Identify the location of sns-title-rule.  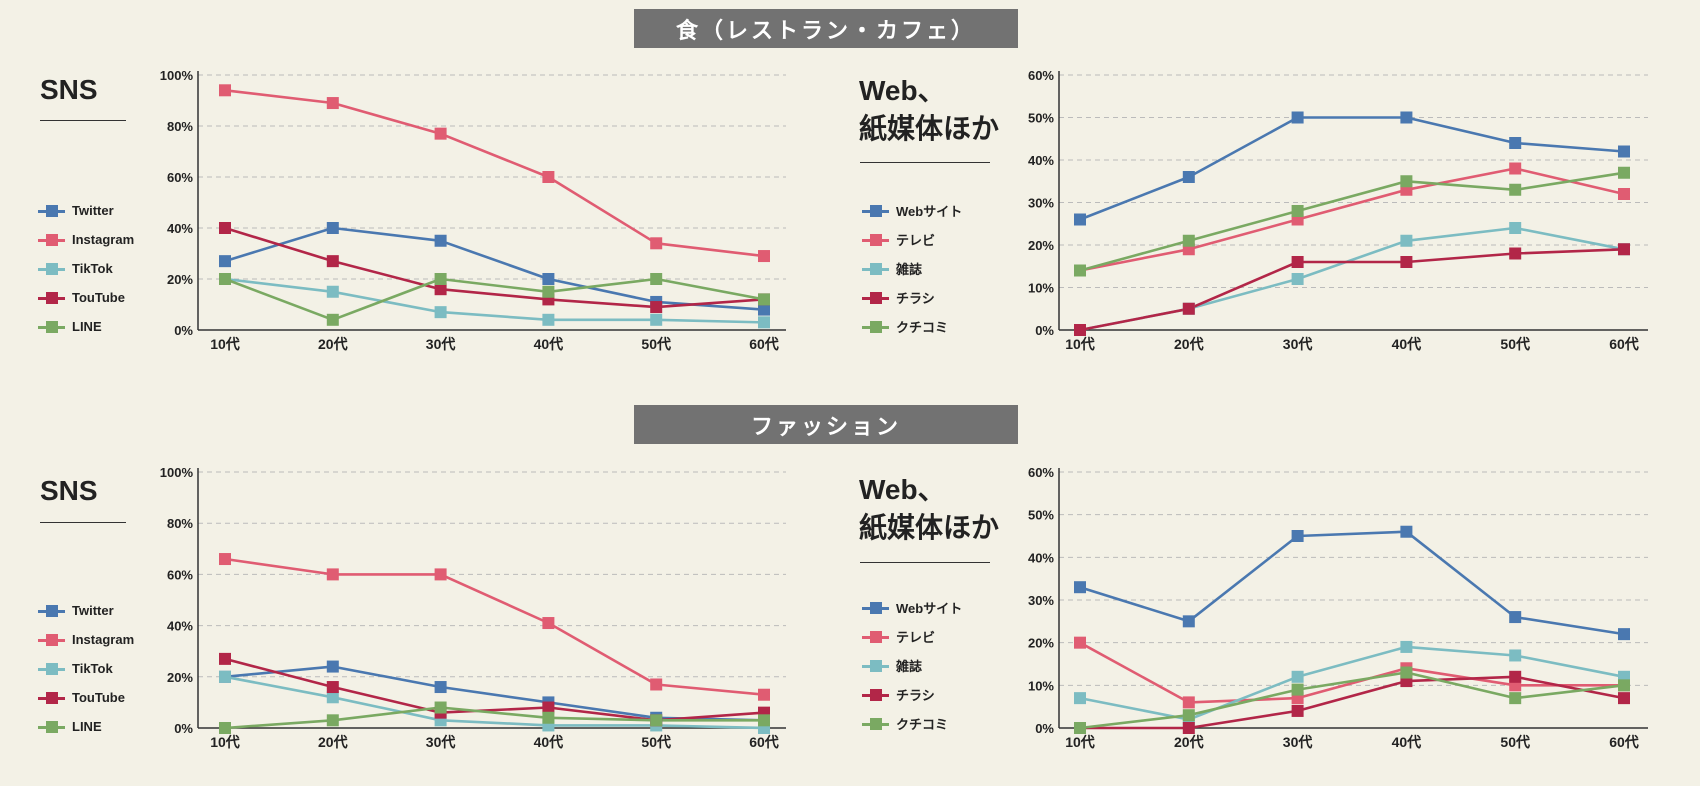
(83, 120).